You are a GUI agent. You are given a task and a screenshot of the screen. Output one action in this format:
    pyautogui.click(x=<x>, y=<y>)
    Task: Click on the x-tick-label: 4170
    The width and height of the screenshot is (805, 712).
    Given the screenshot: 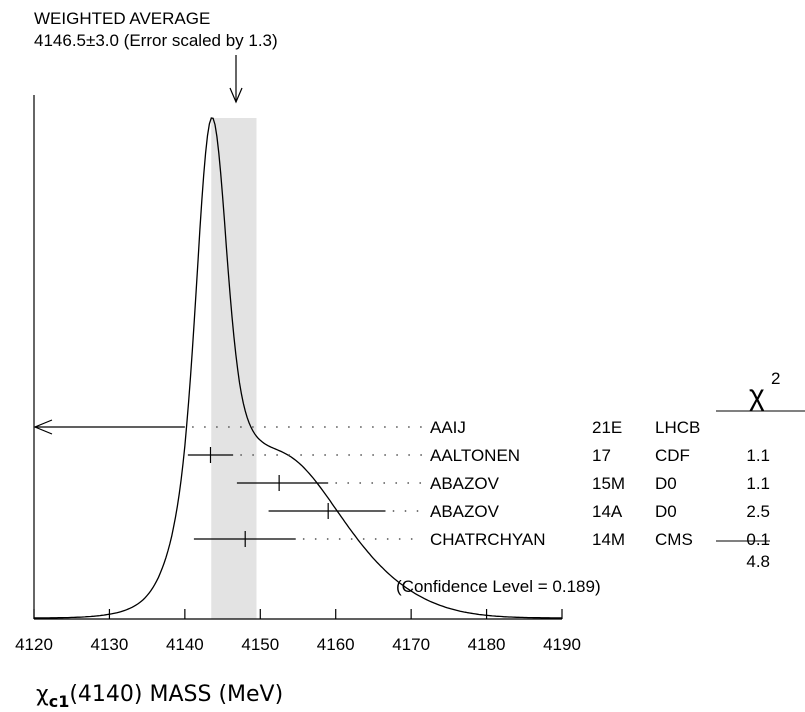 What is the action you would take?
    pyautogui.click(x=411, y=644)
    